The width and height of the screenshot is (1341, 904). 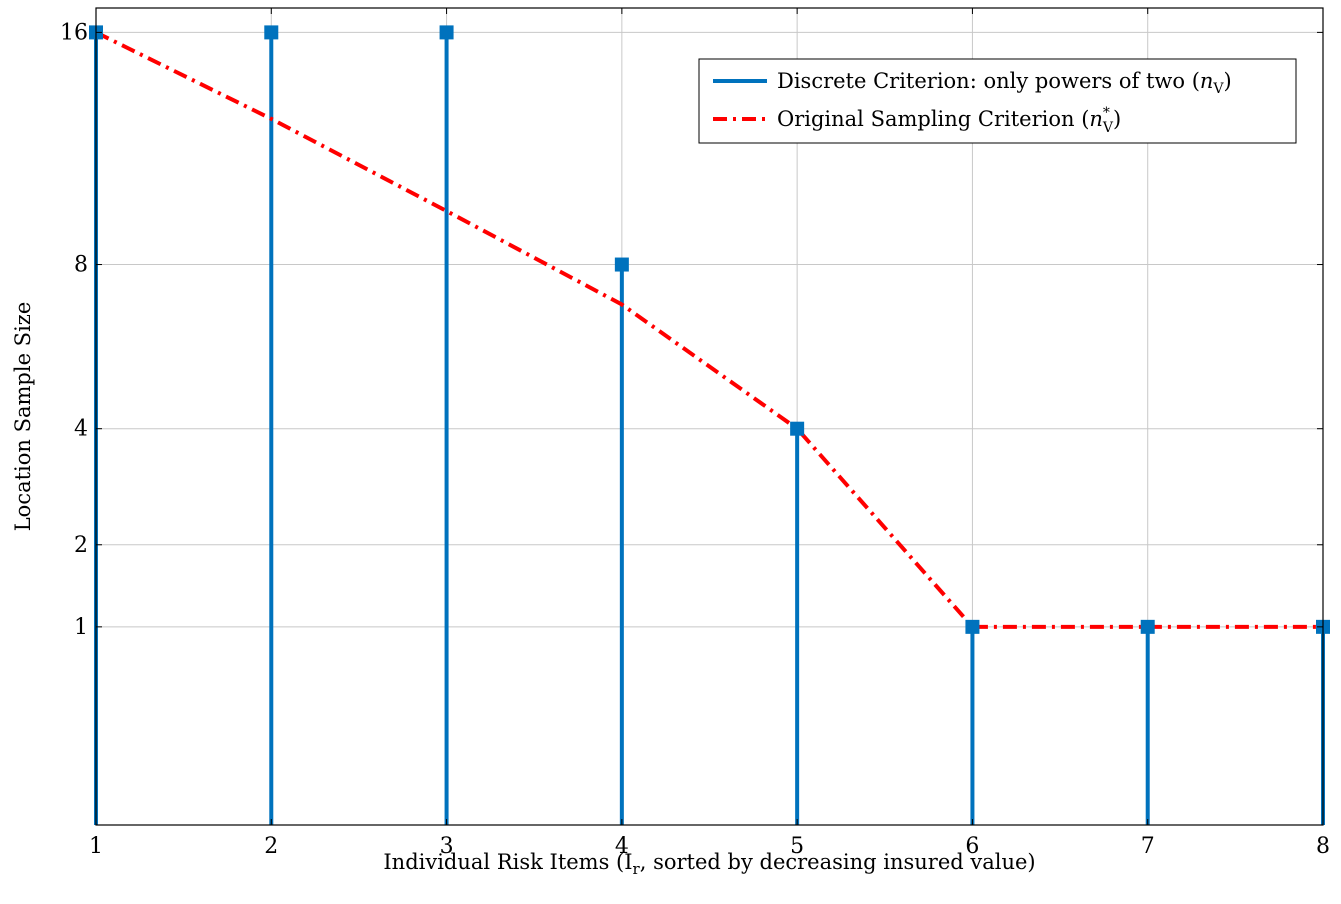 I want to click on y-tick-label: 8, so click(x=81, y=265).